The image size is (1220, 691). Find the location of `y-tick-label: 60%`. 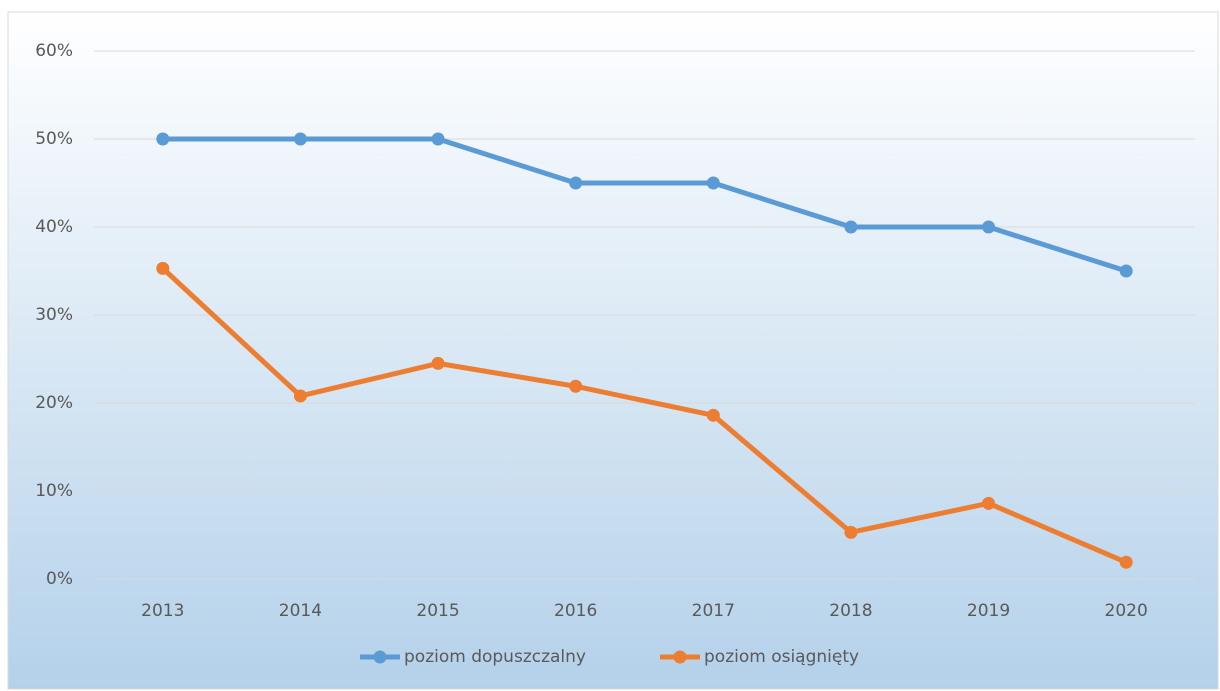

y-tick-label: 60% is located at coordinates (54, 51).